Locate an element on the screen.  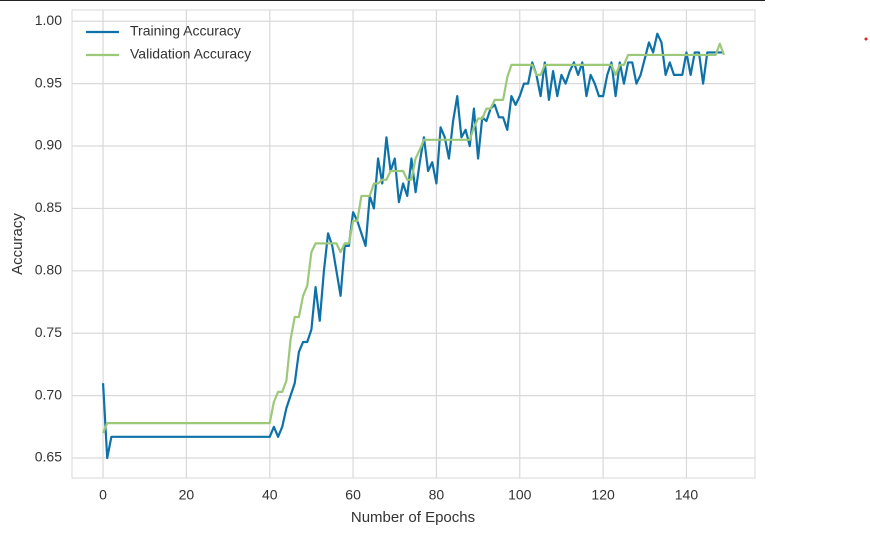
red-dot is located at coordinates (866, 39).